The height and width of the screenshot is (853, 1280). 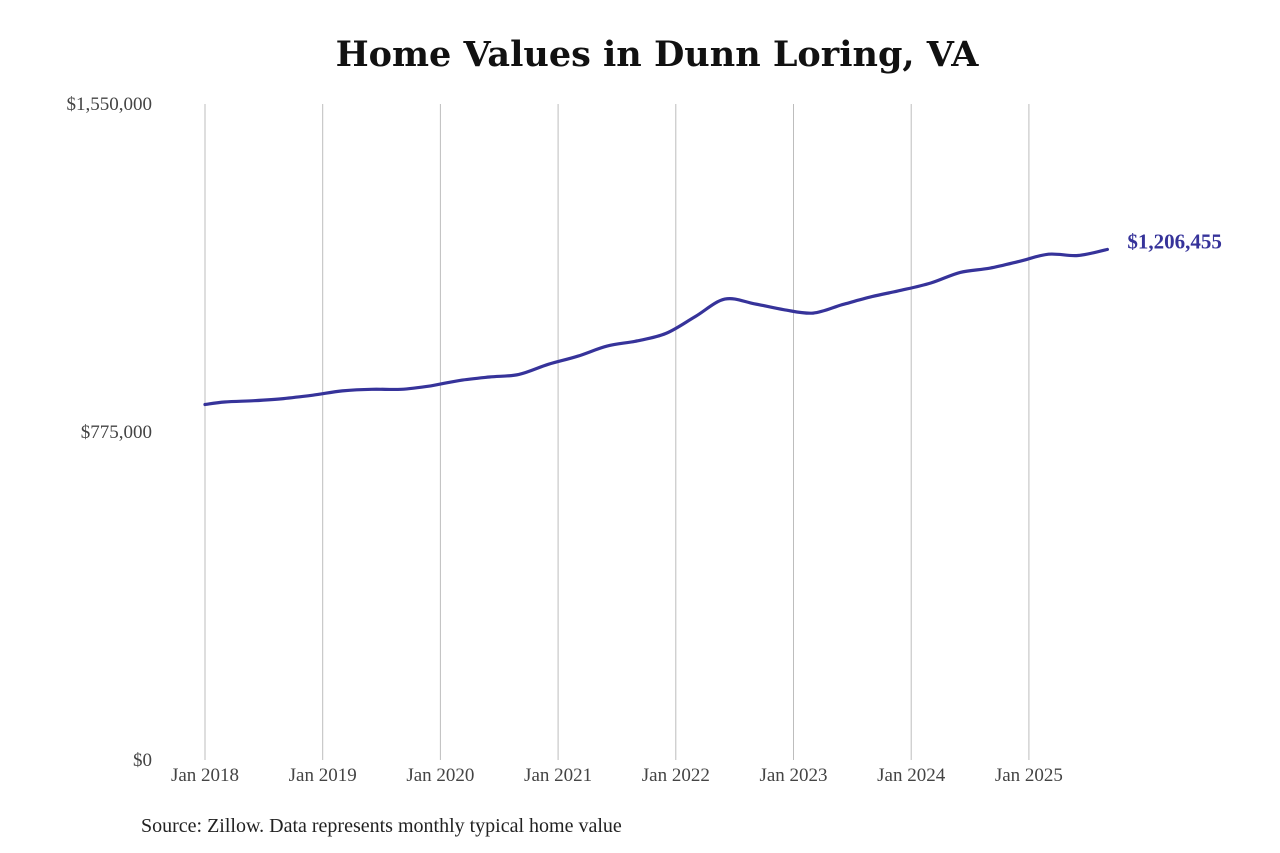 I want to click on x-tick-label: Jan 2019, so click(x=323, y=775).